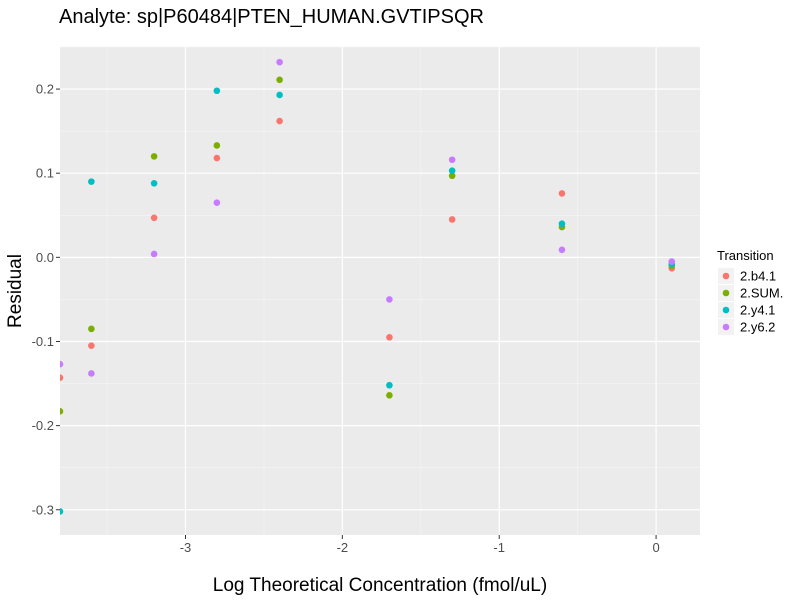 Image resolution: width=800 pixels, height=600 pixels. What do you see at coordinates (758, 276) in the screenshot?
I see `legend-label: 2.b4.1` at bounding box center [758, 276].